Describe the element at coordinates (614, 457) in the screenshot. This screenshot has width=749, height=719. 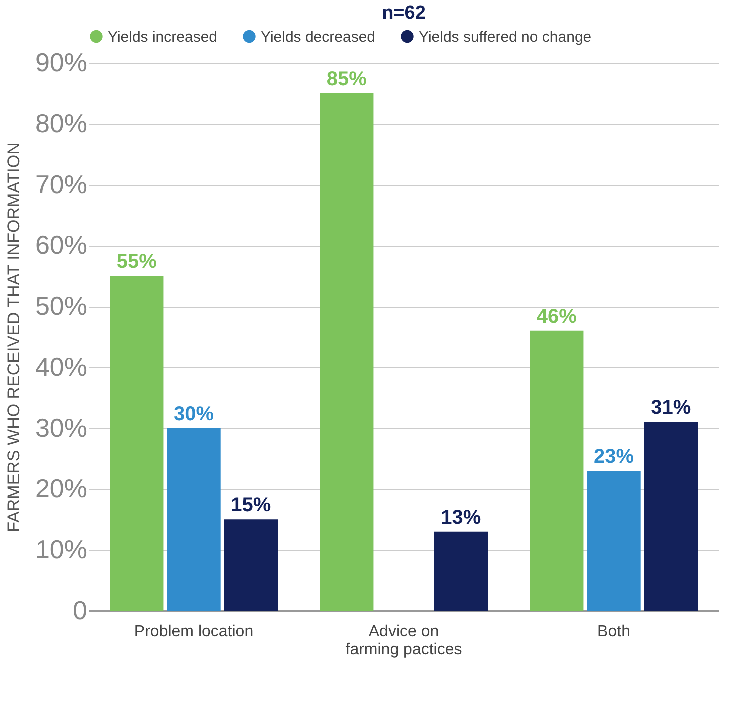
I see `data-label: 23%` at that location.